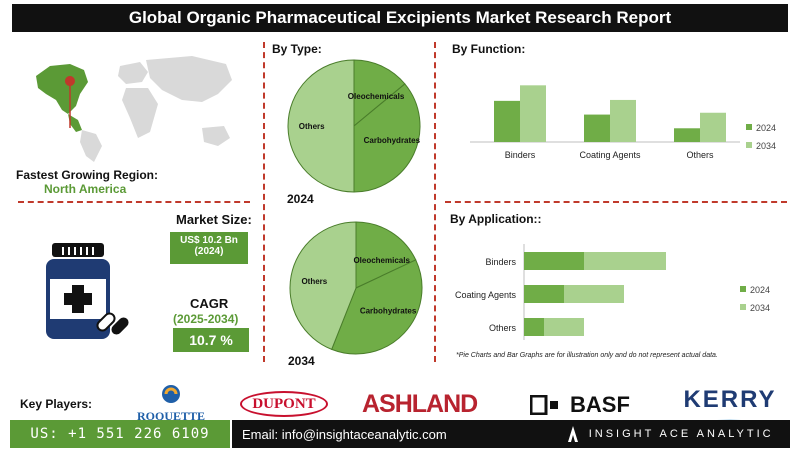 Image resolution: width=800 pixels, height=450 pixels. What do you see at coordinates (435, 202) in the screenshot?
I see `divider-vertical-right` at bounding box center [435, 202].